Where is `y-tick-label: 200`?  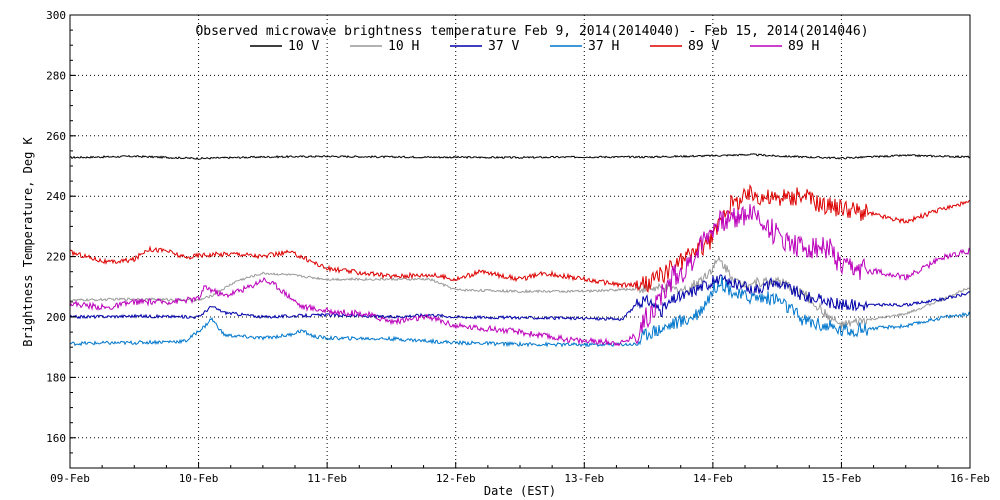 y-tick-label: 200 is located at coordinates (56, 317).